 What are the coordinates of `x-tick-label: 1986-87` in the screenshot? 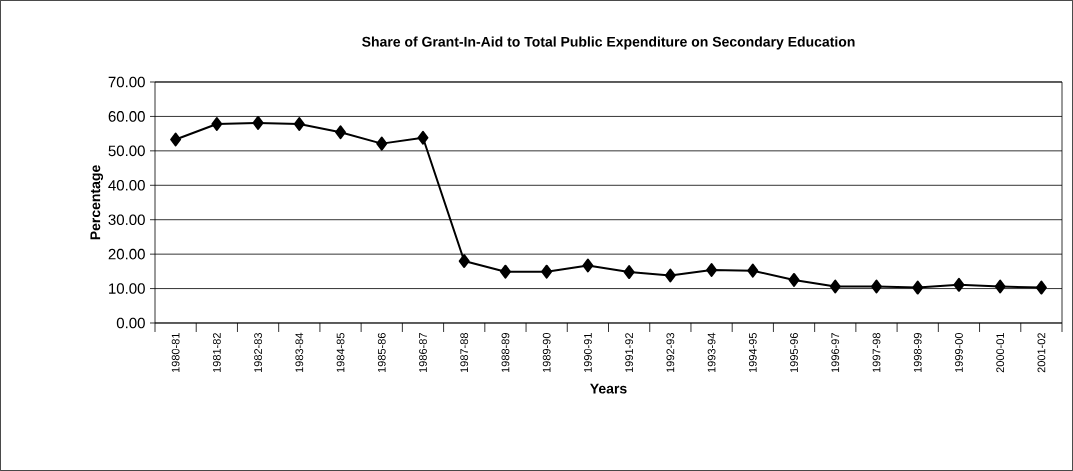 It's located at (423, 353).